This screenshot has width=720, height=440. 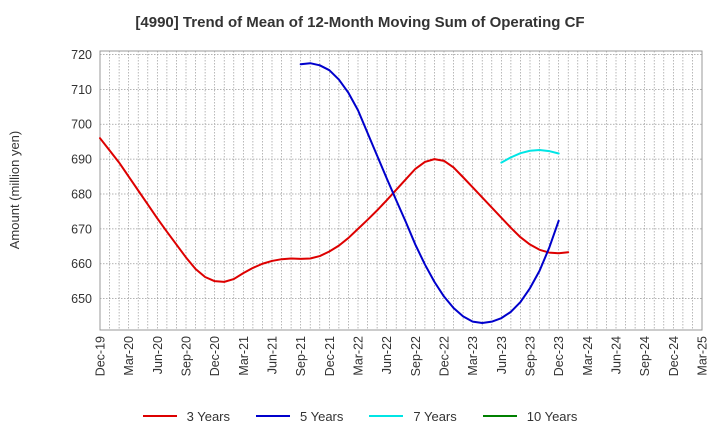 I want to click on legend-label: 7 Years, so click(x=435, y=416).